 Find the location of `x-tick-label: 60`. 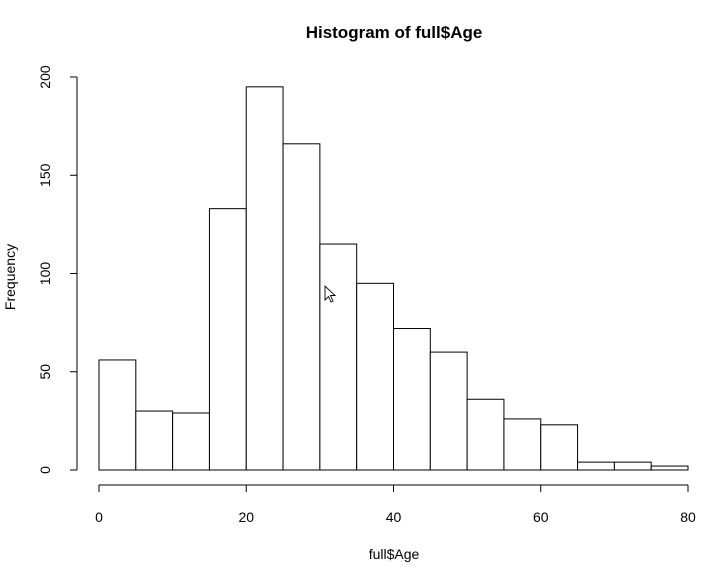

x-tick-label: 60 is located at coordinates (541, 517).